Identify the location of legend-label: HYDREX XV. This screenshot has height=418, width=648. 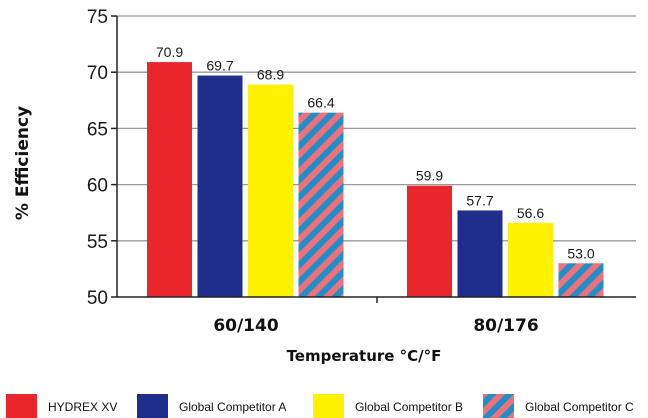
(82, 407).